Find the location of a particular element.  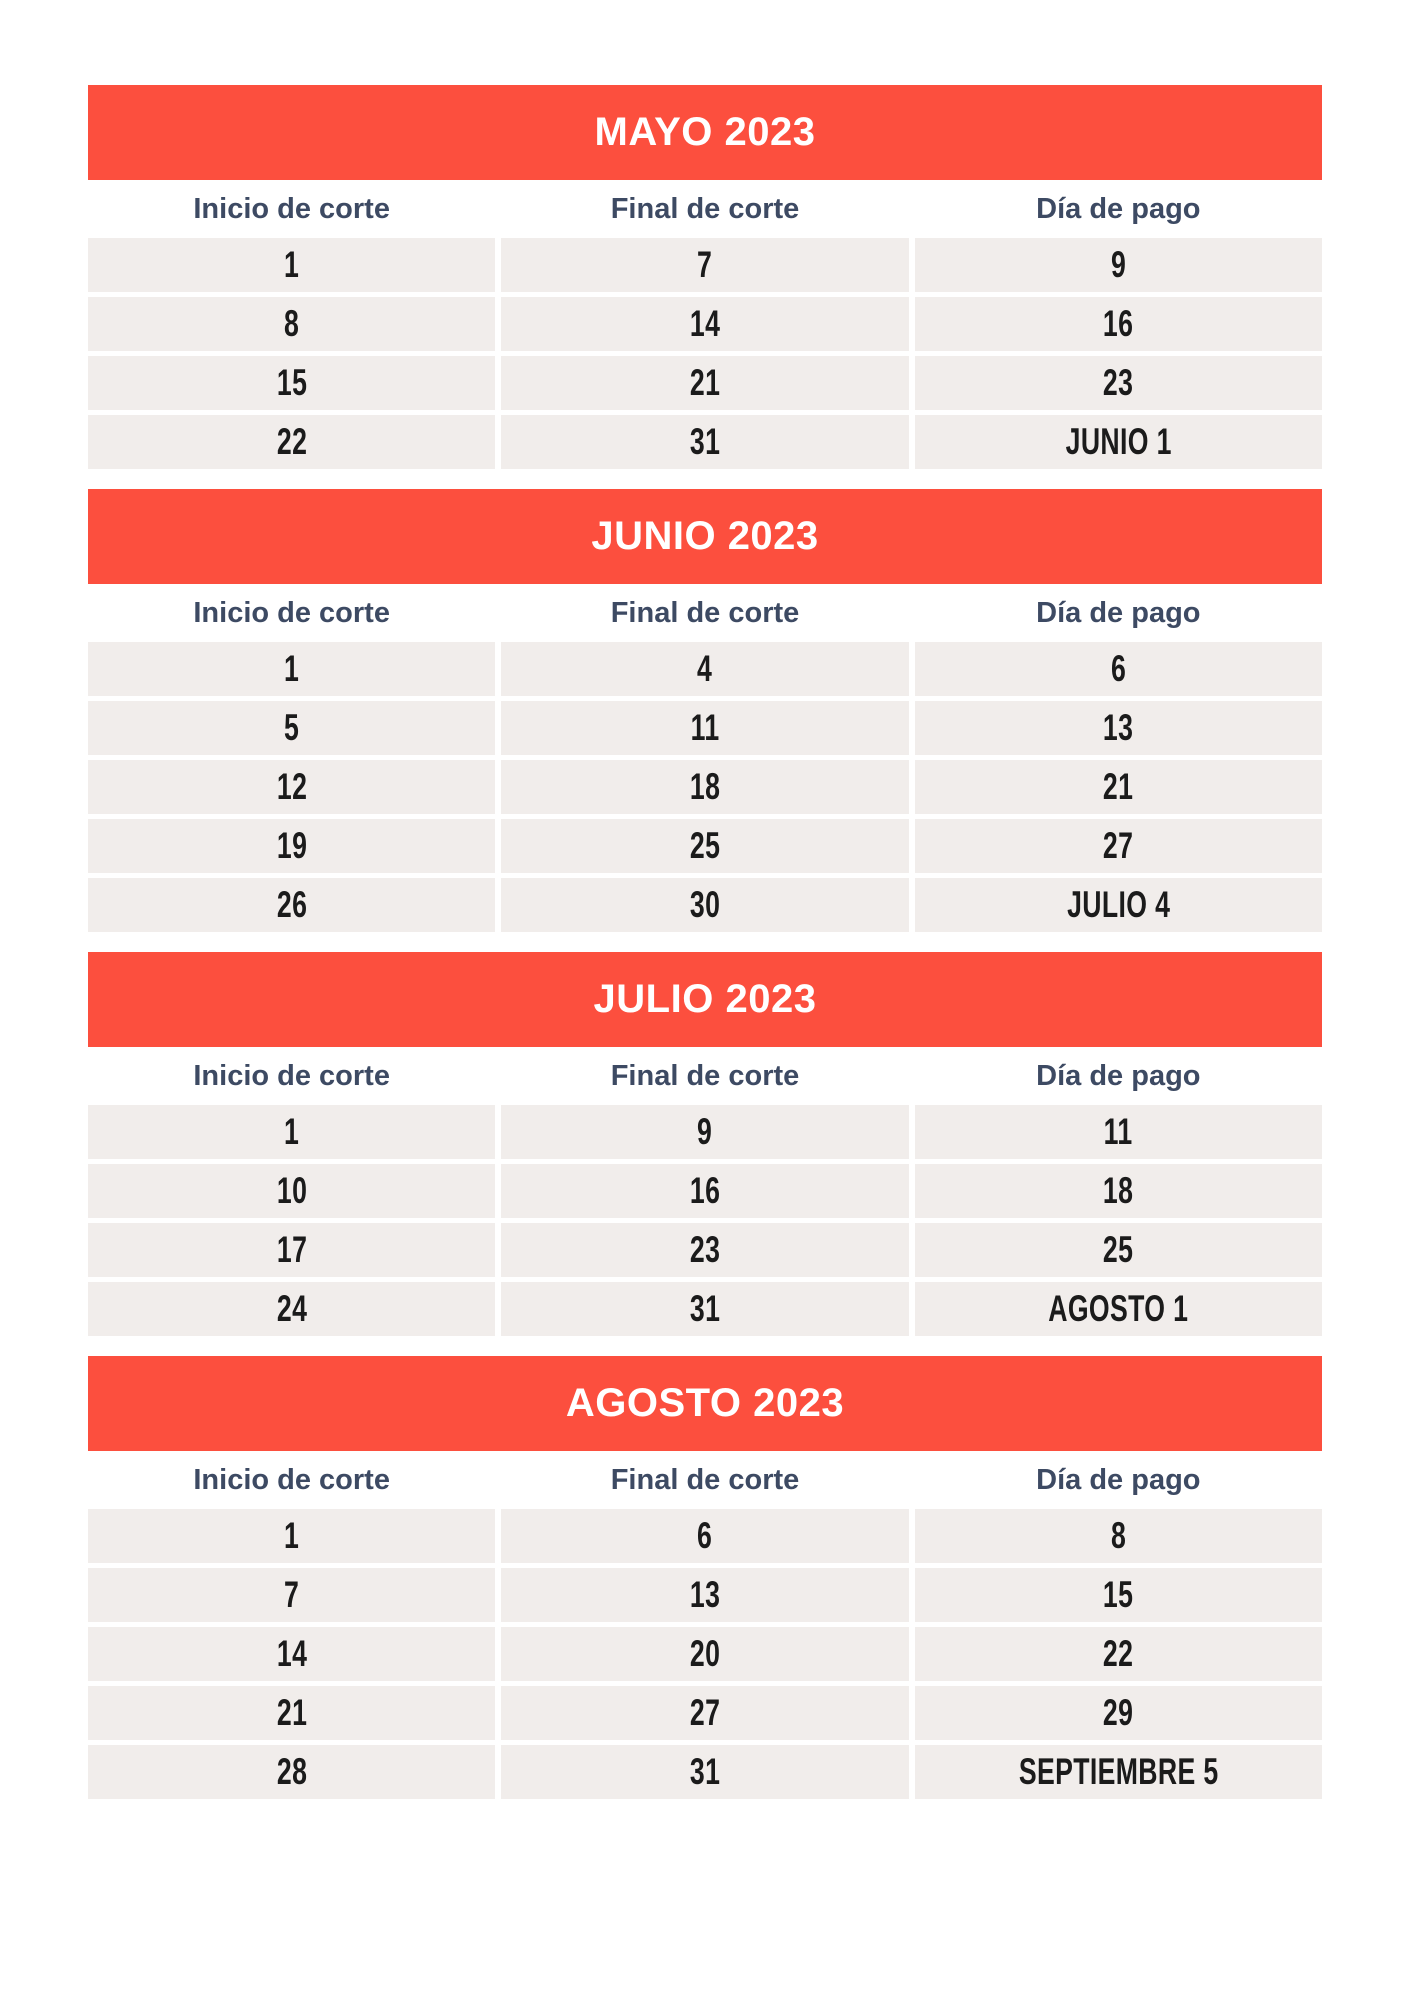

cell-dia-de-pago: 15 is located at coordinates (1118, 1595).